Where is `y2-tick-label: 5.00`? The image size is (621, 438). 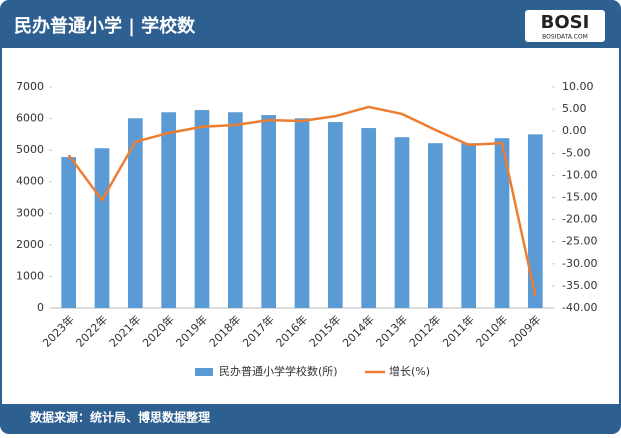 y2-tick-label: 5.00 is located at coordinates (574, 108).